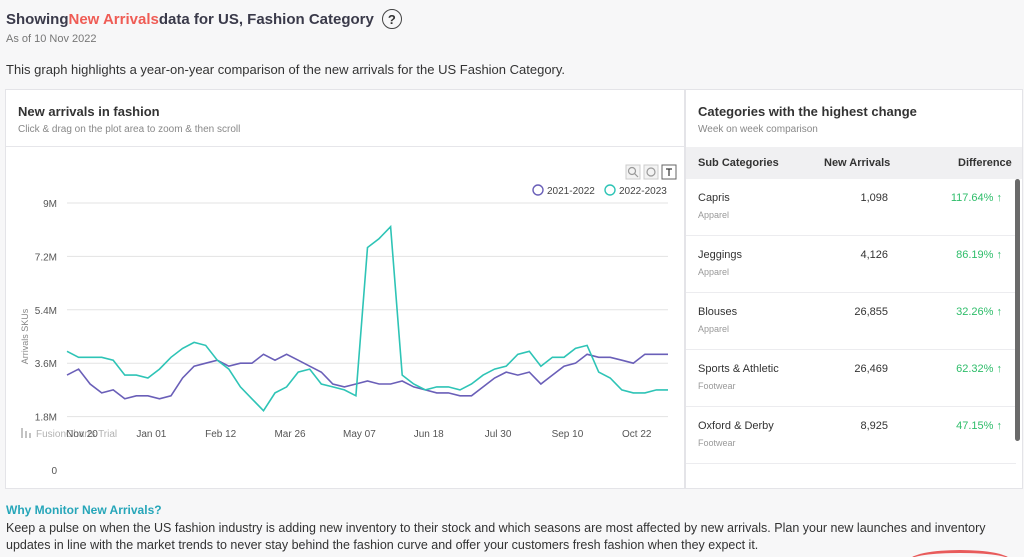 Image resolution: width=1024 pixels, height=557 pixels. What do you see at coordinates (54, 471) in the screenshot?
I see `y-tick-label: 0` at bounding box center [54, 471].